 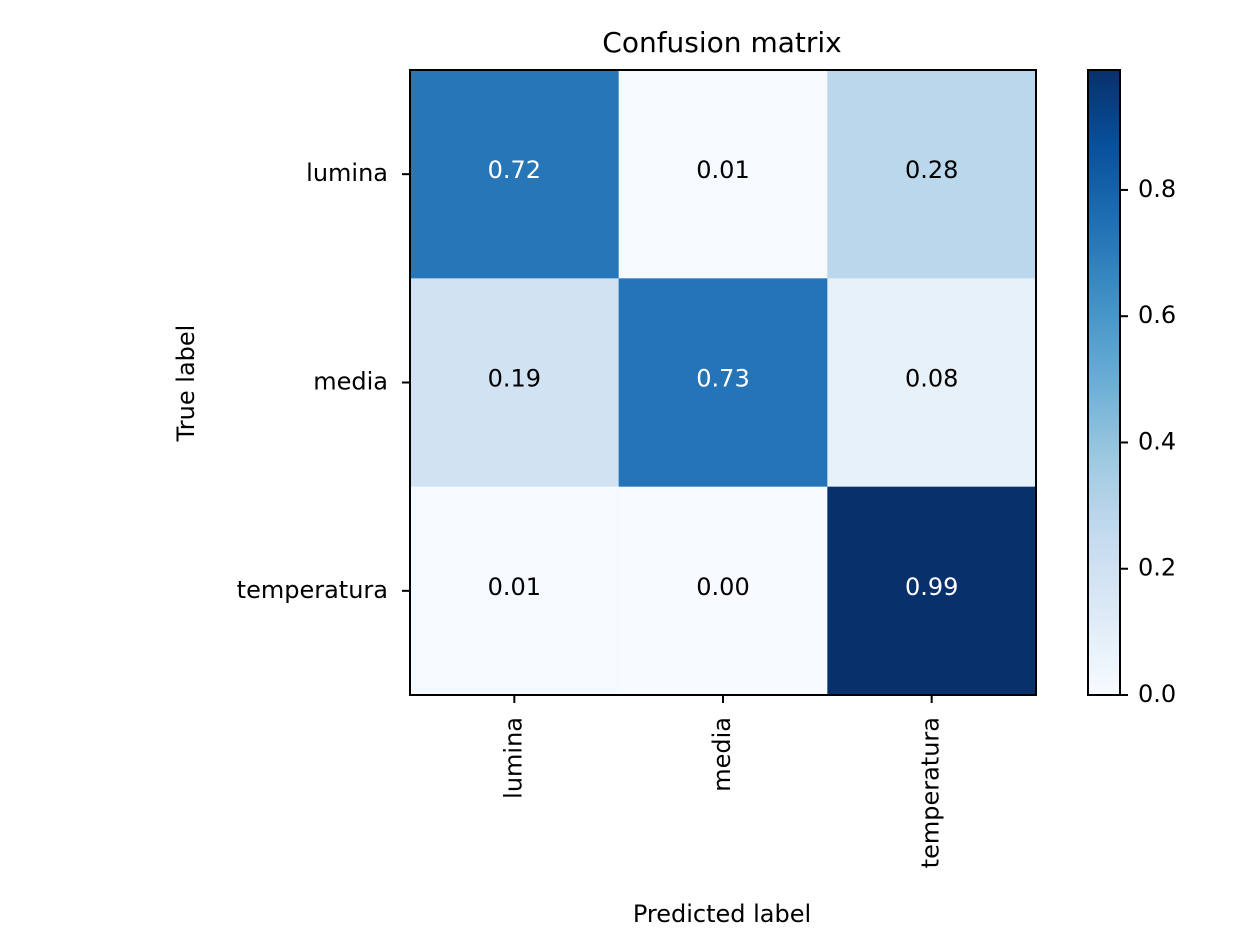 I want to click on cell-value-label: 0.08, so click(x=931, y=379).